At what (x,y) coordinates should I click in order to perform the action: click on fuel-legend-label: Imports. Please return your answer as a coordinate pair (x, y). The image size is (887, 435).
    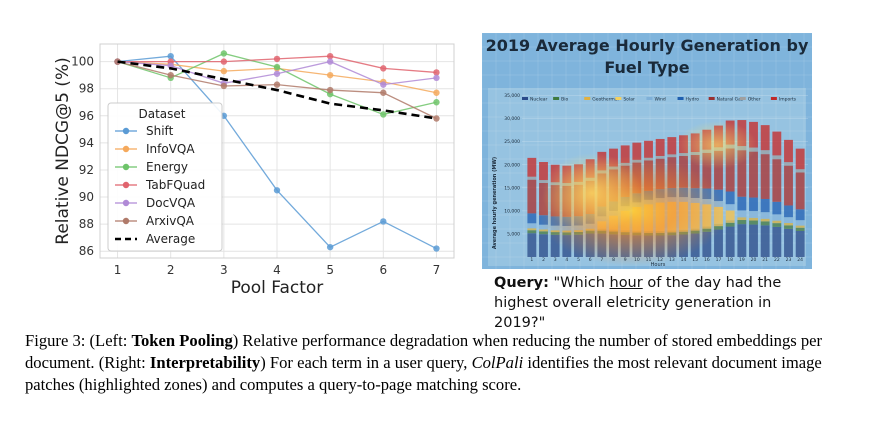
    Looking at the image, I should click on (788, 100).